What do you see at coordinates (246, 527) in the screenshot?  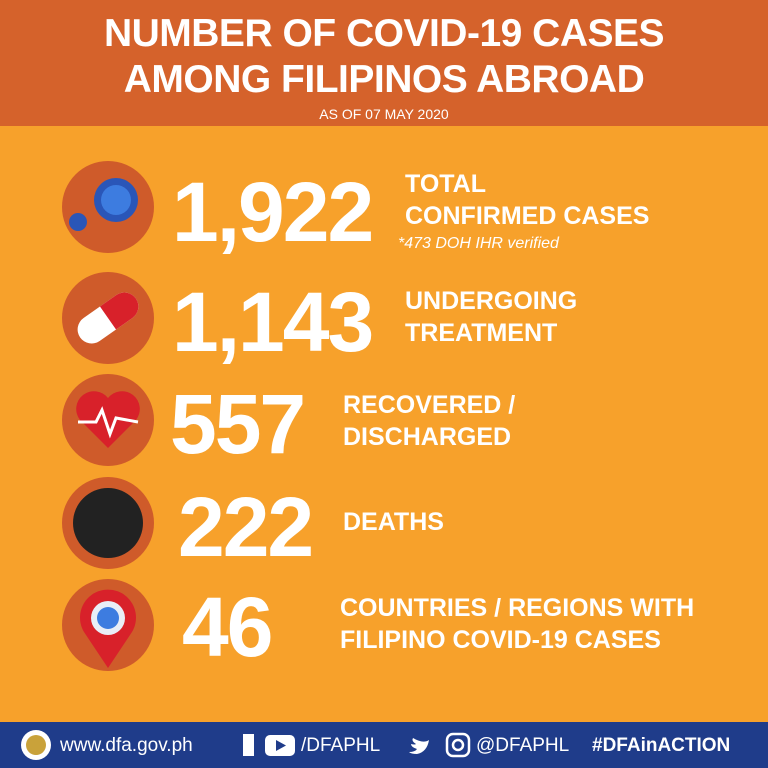 I see `stat-value: 222` at bounding box center [246, 527].